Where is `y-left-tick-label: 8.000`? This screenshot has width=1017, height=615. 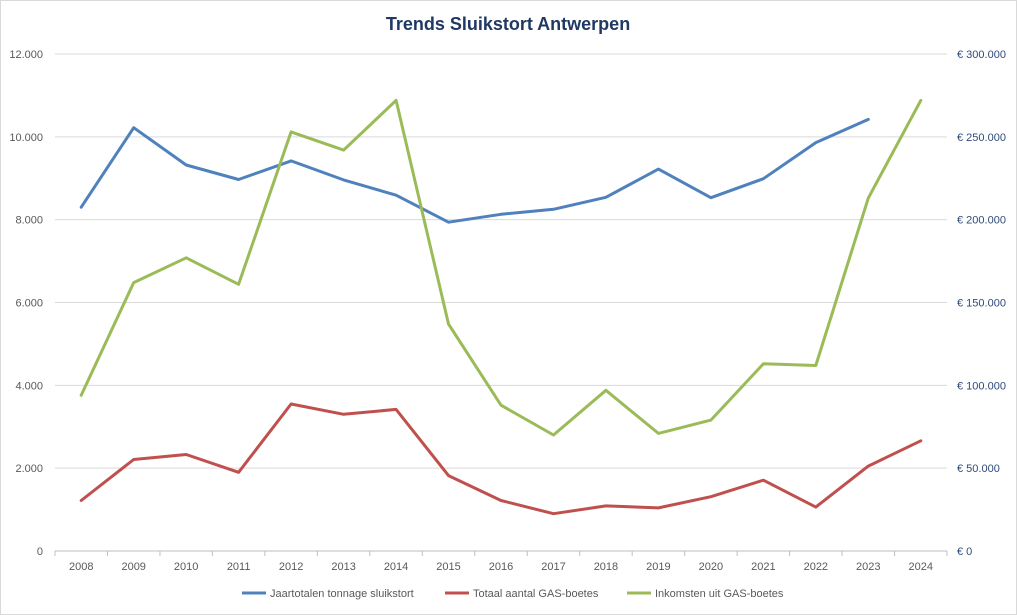
y-left-tick-label: 8.000 is located at coordinates (29, 221).